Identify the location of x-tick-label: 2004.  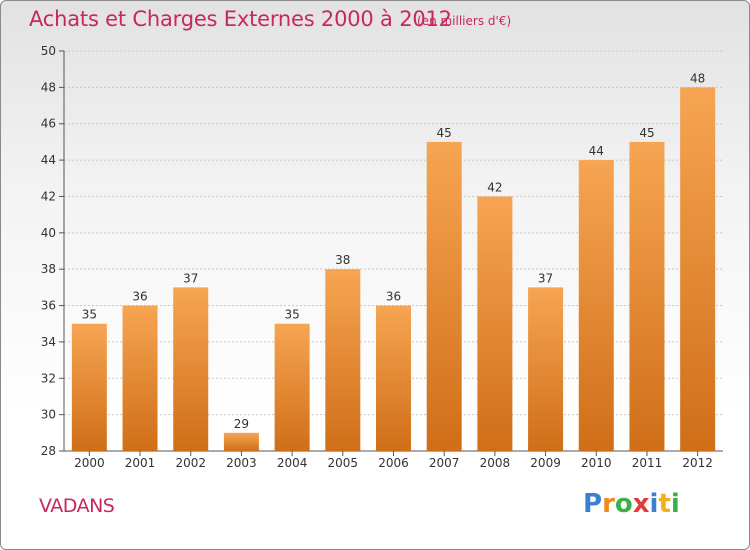
(292, 463).